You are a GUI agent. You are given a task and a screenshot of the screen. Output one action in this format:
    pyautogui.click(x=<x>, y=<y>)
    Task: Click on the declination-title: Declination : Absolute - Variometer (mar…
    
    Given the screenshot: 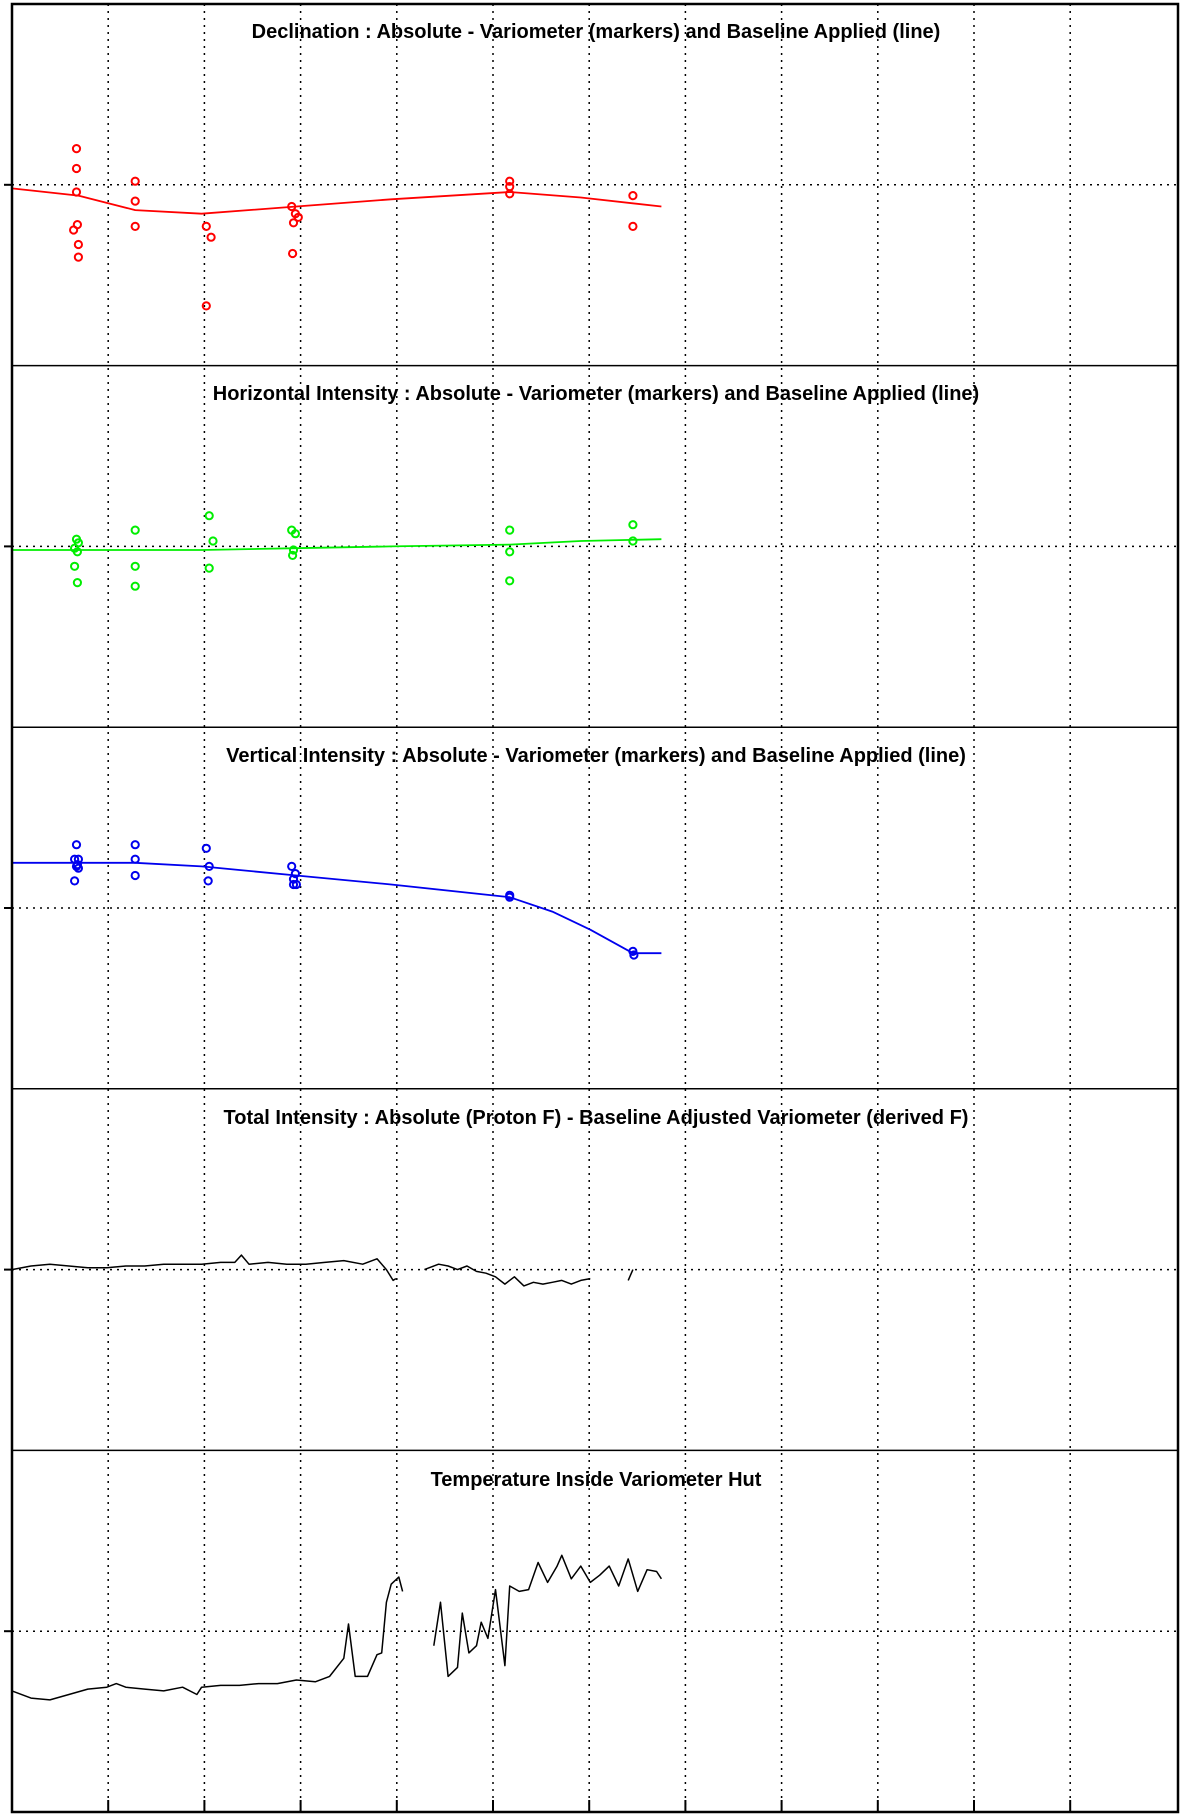 What is the action you would take?
    pyautogui.click(x=596, y=32)
    